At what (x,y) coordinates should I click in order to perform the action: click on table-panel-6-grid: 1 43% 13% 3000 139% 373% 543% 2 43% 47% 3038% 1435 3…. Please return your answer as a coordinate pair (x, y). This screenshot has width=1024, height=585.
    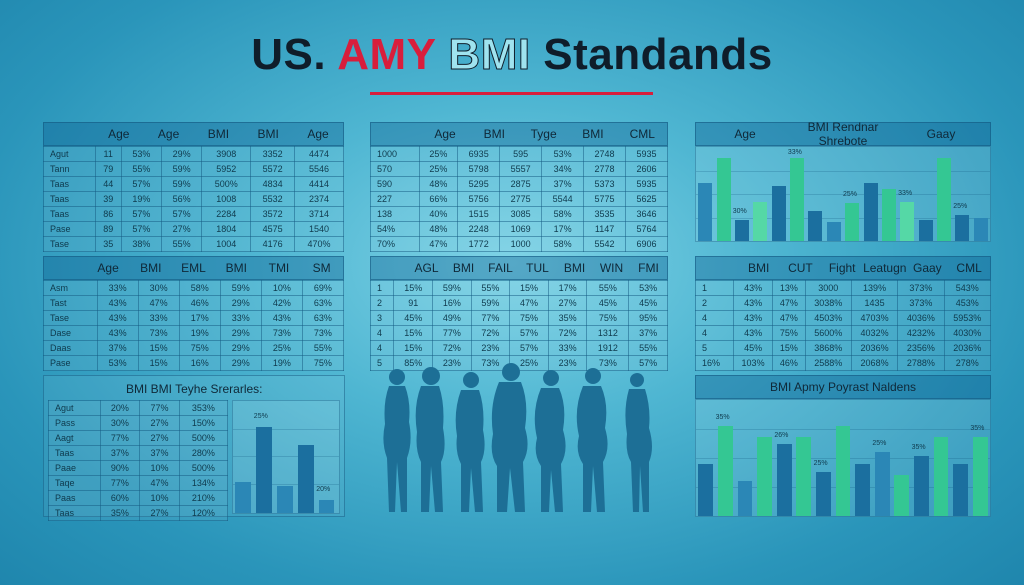
    Looking at the image, I should click on (843, 325).